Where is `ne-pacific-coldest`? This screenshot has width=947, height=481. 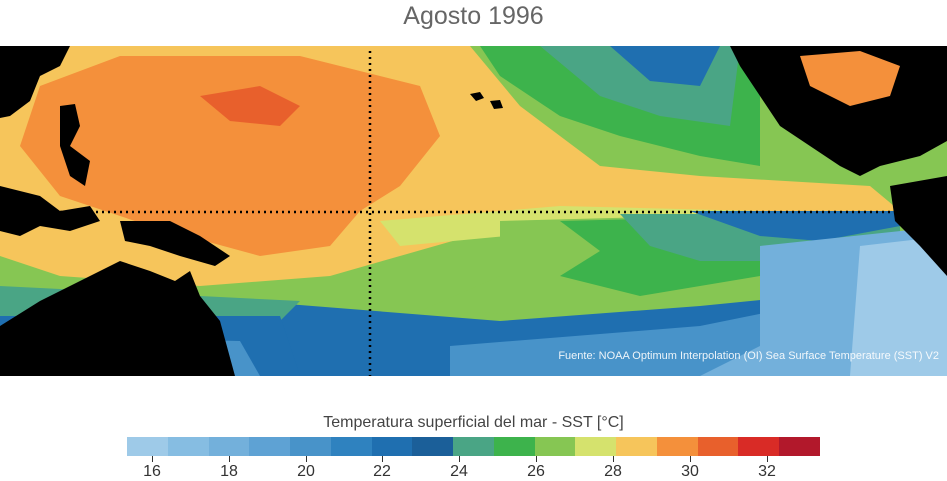
ne-pacific-coldest is located at coordinates (665, 66).